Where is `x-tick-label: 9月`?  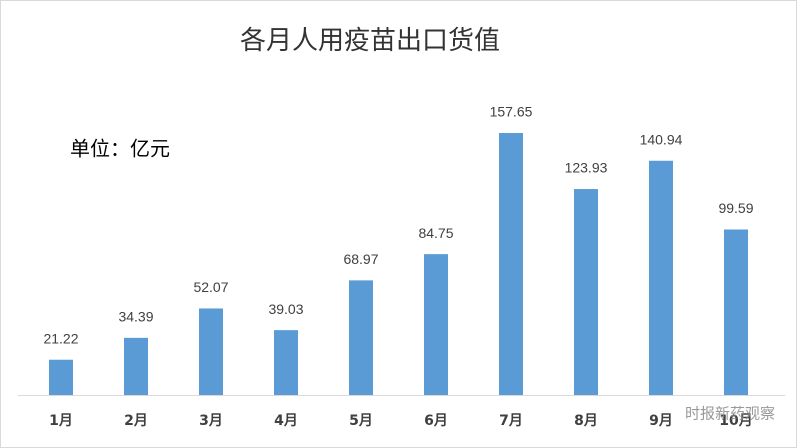
x-tick-label: 9月 is located at coordinates (661, 421).